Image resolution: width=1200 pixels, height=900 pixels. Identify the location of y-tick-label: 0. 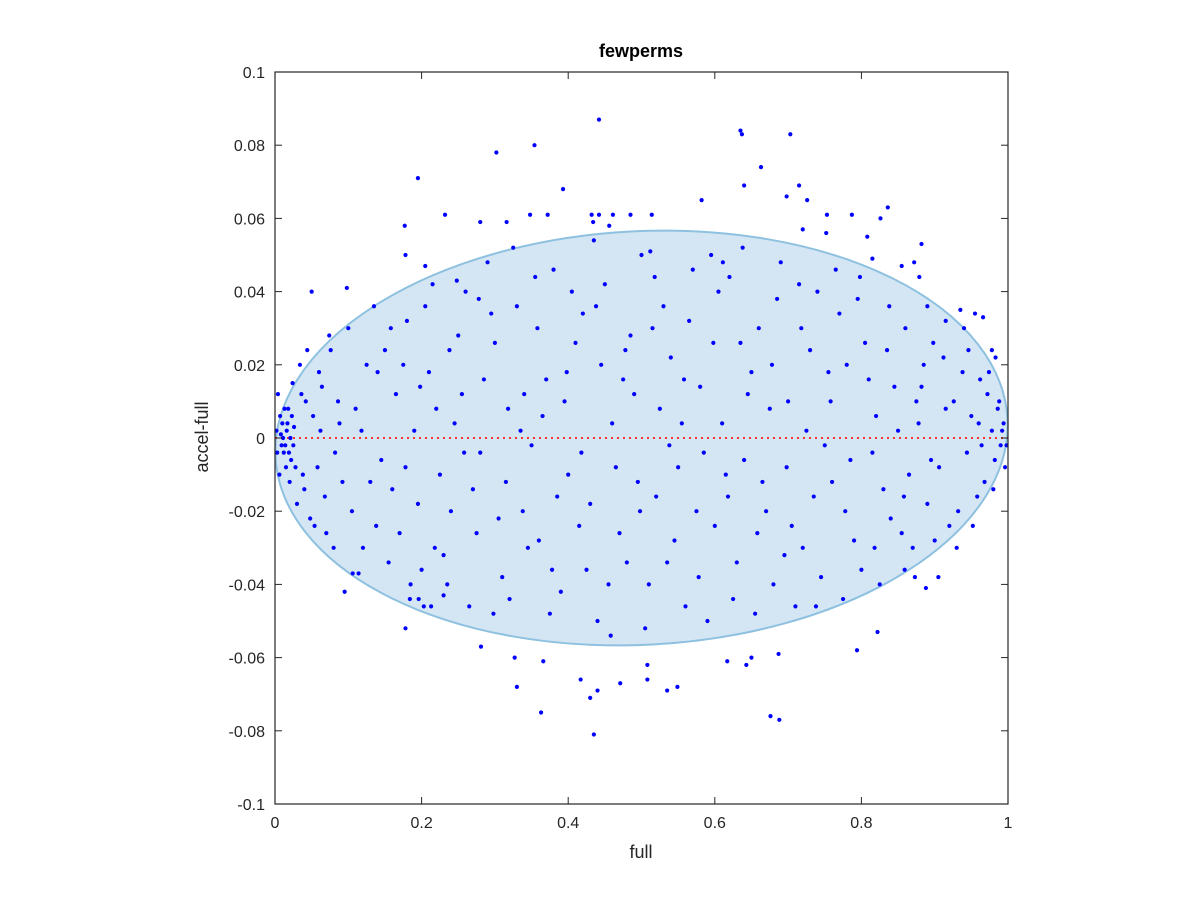
(260, 439).